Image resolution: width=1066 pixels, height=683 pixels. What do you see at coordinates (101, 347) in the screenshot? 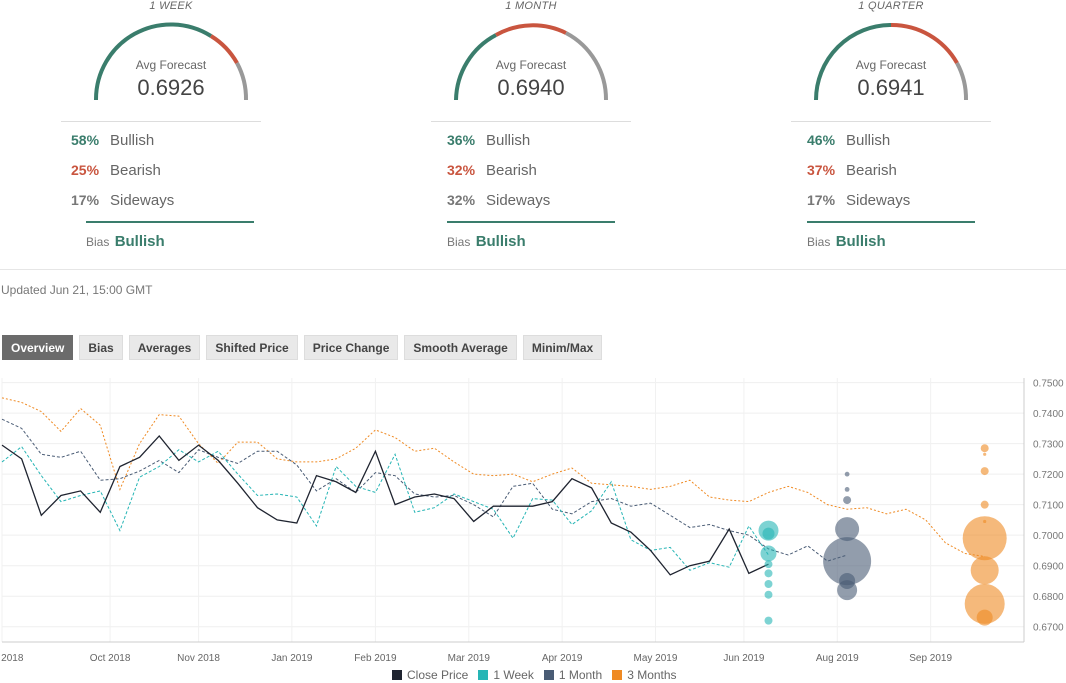
I see `tab-bias: Bias` at bounding box center [101, 347].